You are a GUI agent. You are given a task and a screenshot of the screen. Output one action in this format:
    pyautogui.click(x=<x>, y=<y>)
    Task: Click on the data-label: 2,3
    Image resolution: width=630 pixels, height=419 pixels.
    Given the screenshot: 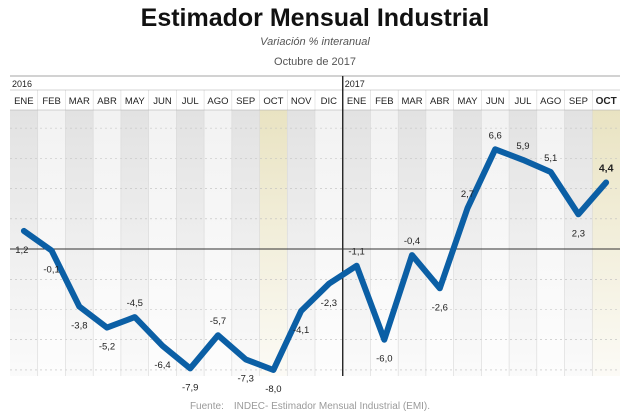 What is the action you would take?
    pyautogui.click(x=578, y=233)
    